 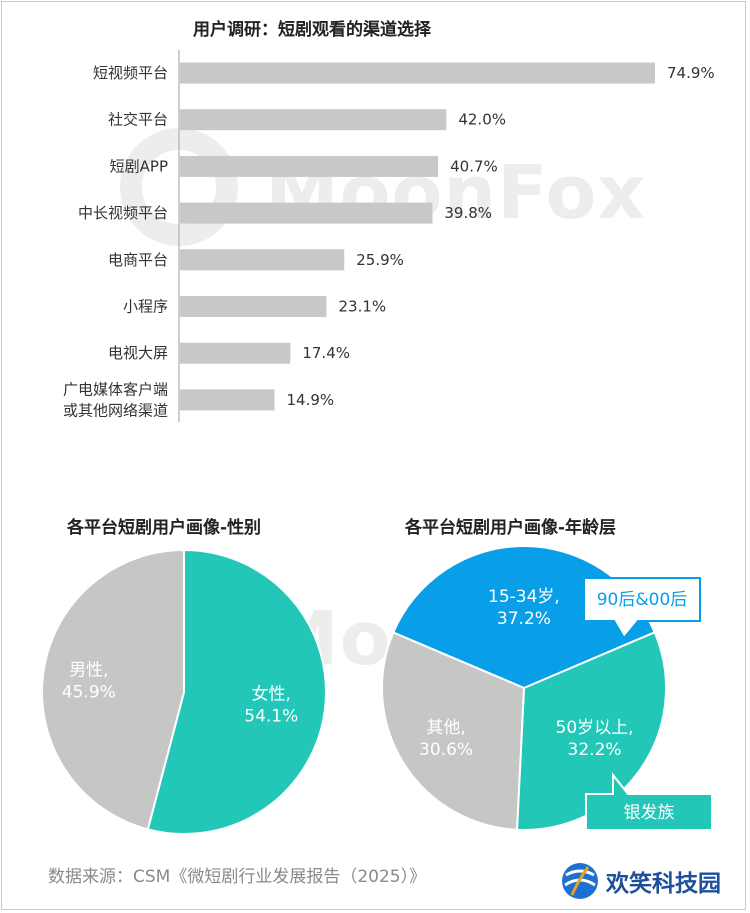 I want to click on brand-name: 欢笑科技园, so click(x=663, y=884).